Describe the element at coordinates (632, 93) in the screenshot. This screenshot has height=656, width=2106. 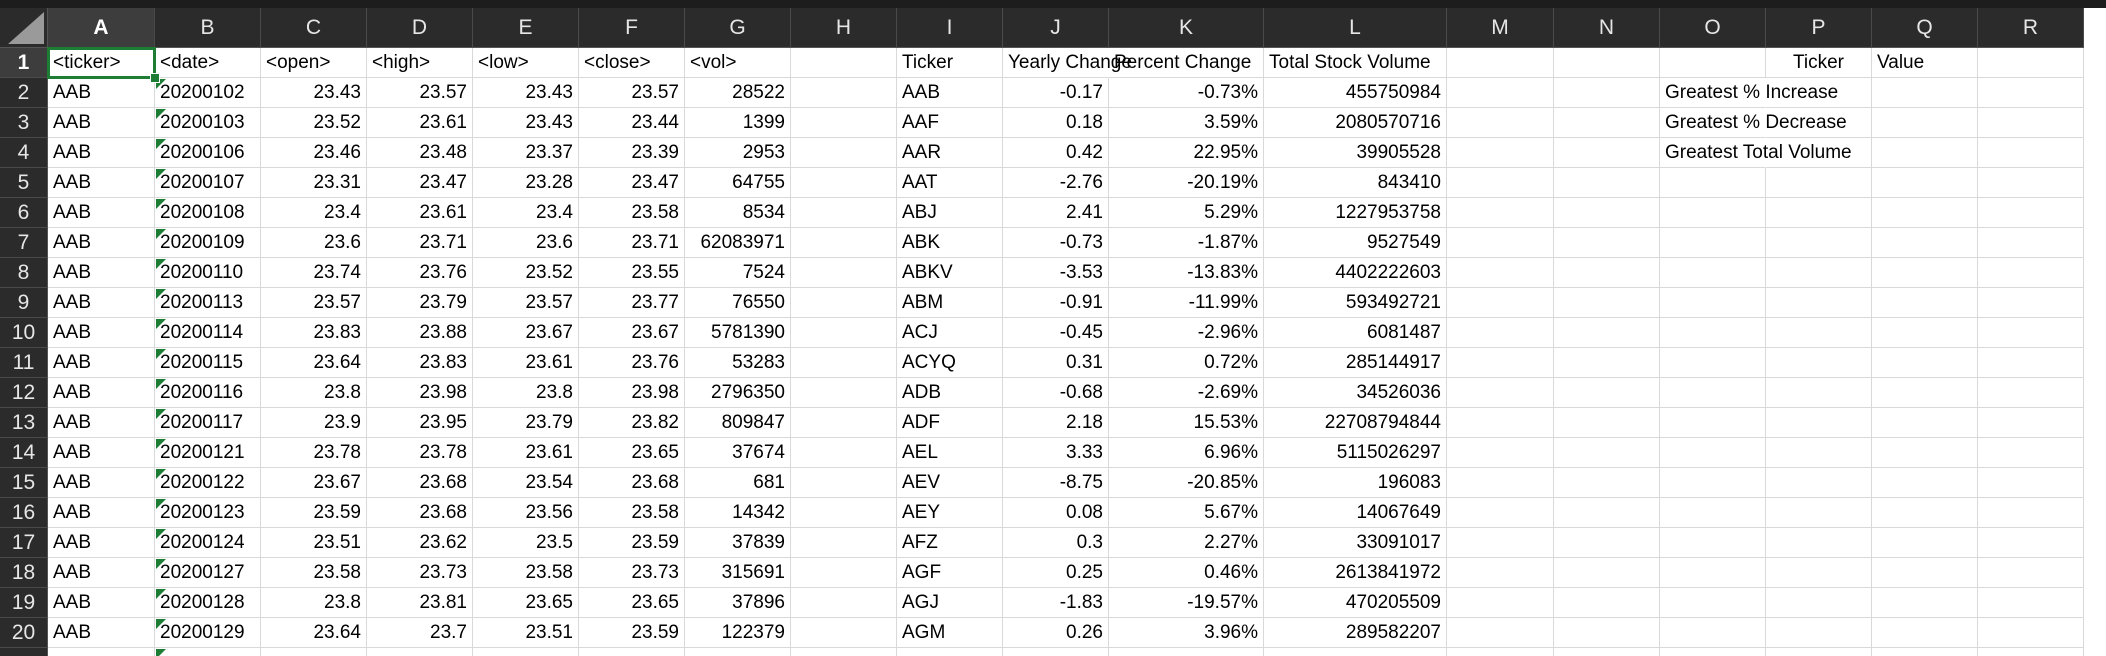
I see `cell-f2: 23.57` at that location.